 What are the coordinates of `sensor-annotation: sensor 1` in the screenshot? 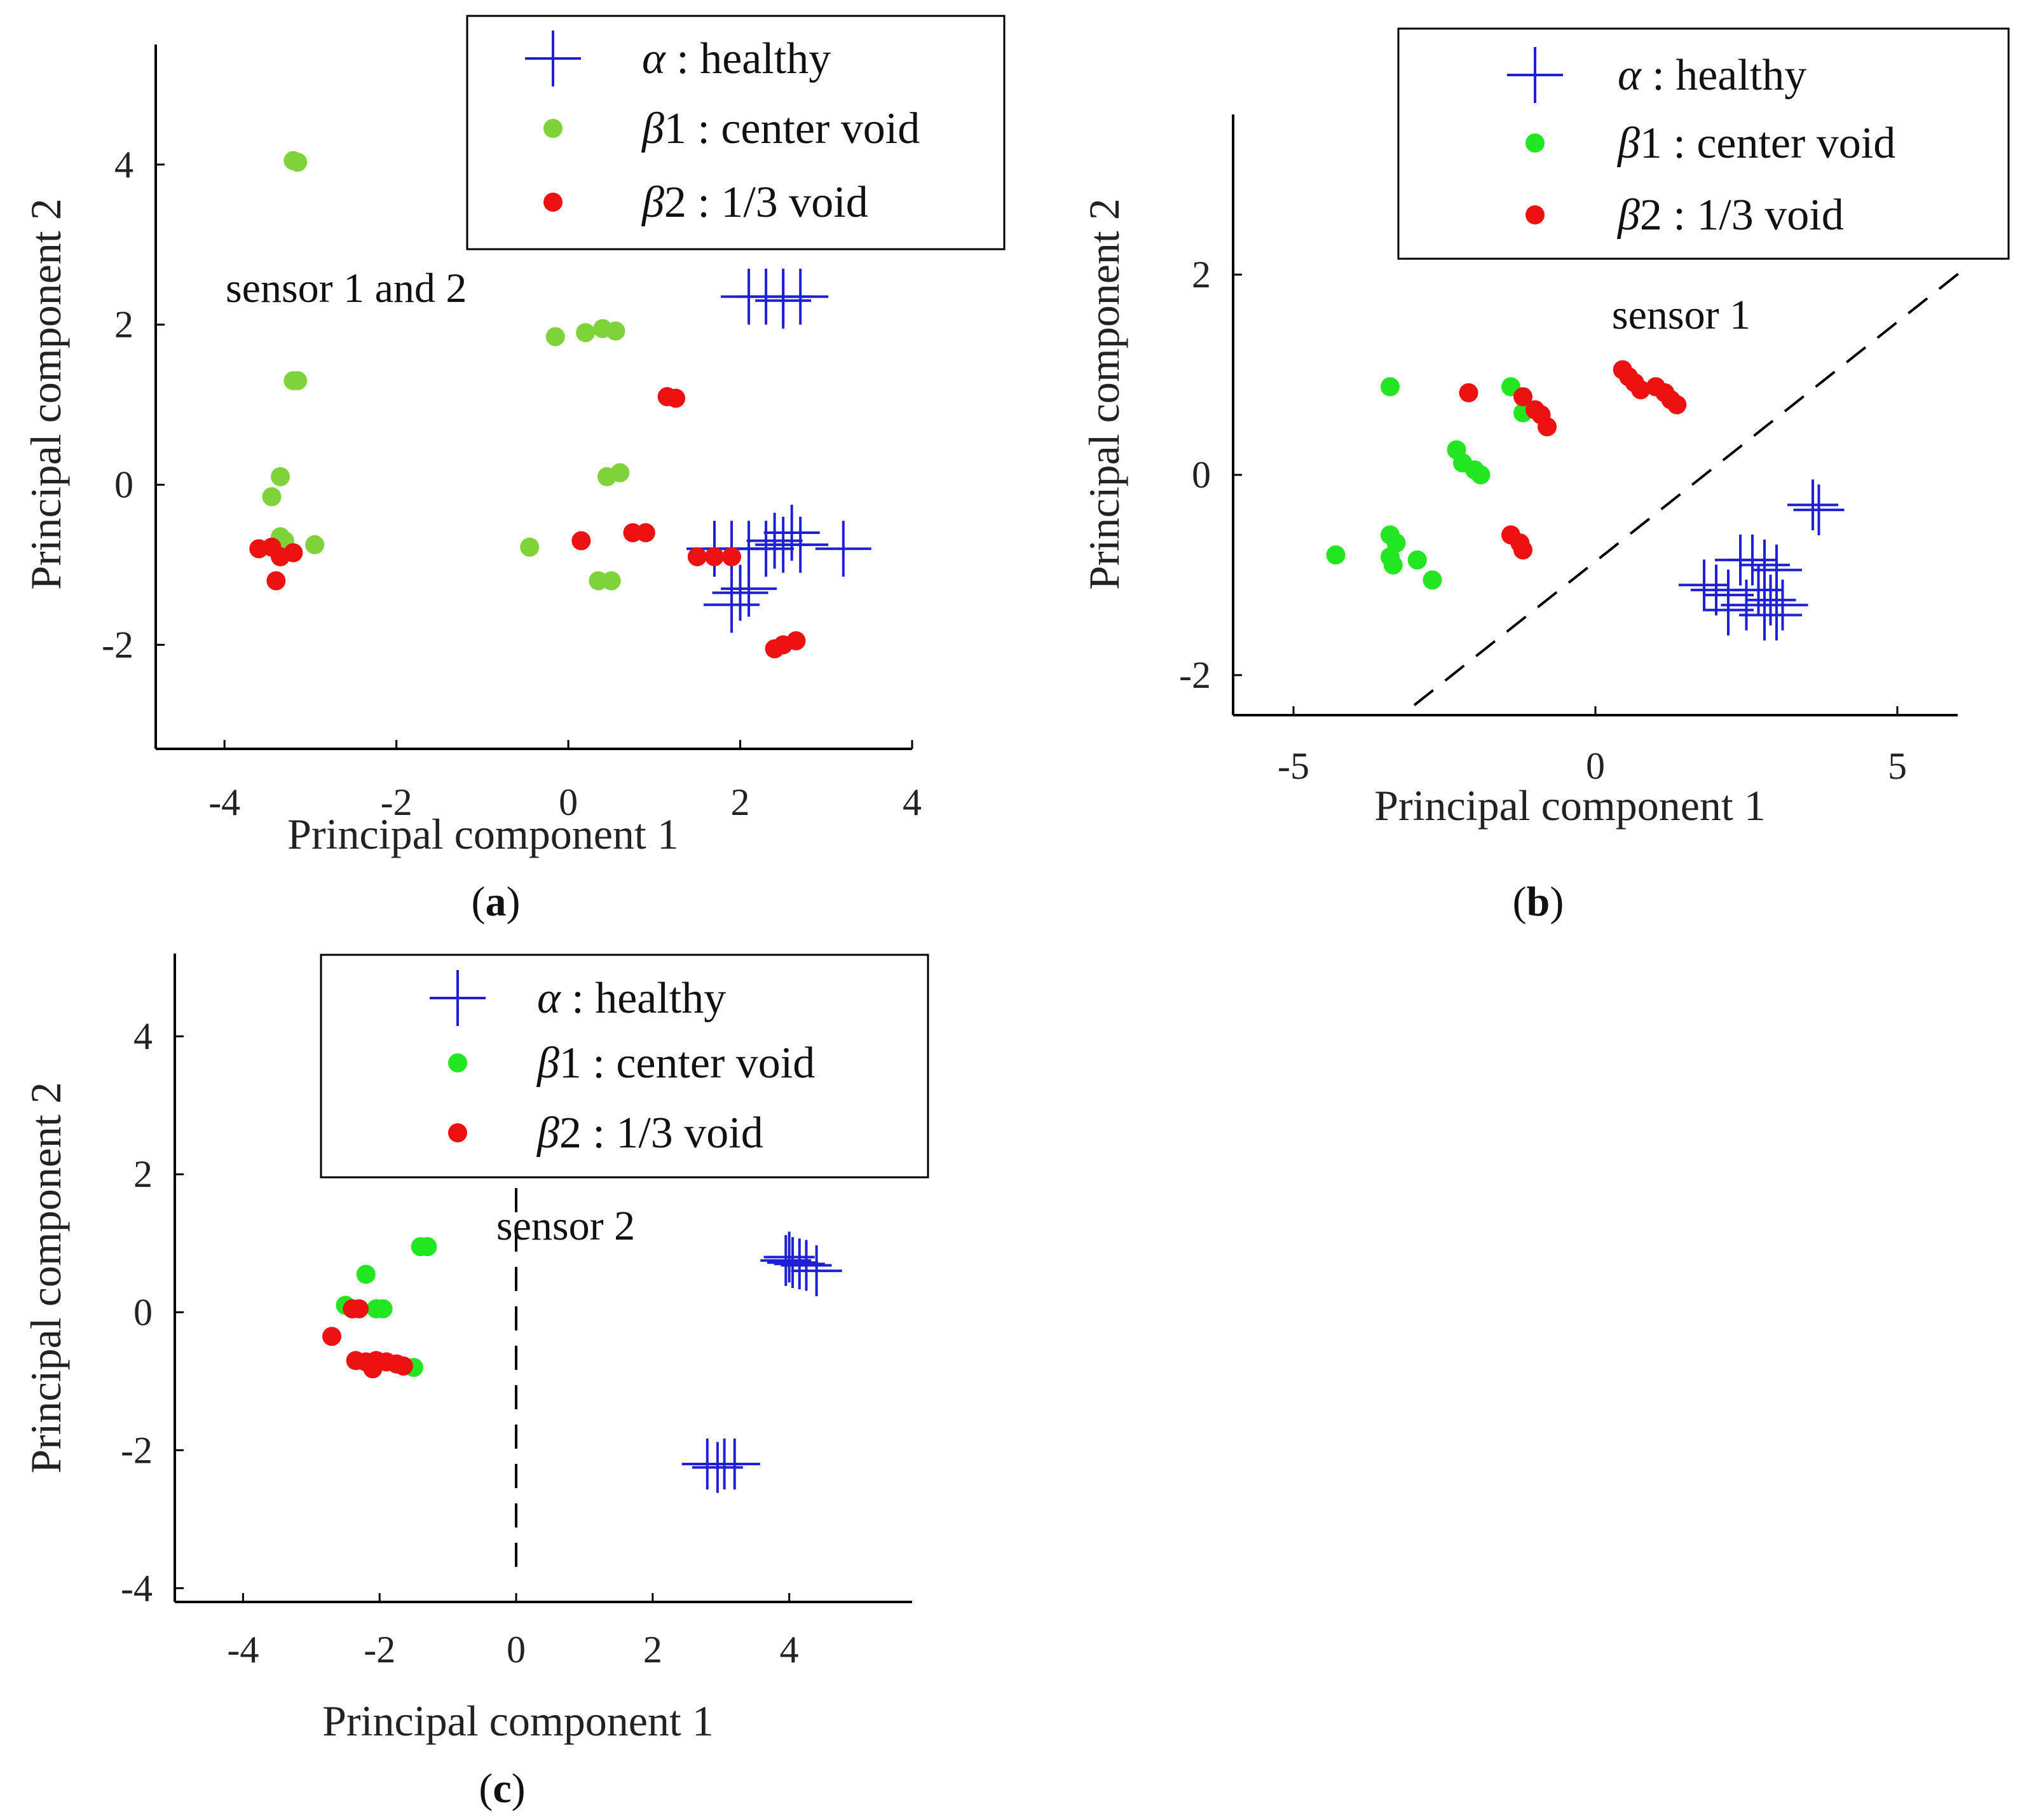 It's located at (1681, 315).